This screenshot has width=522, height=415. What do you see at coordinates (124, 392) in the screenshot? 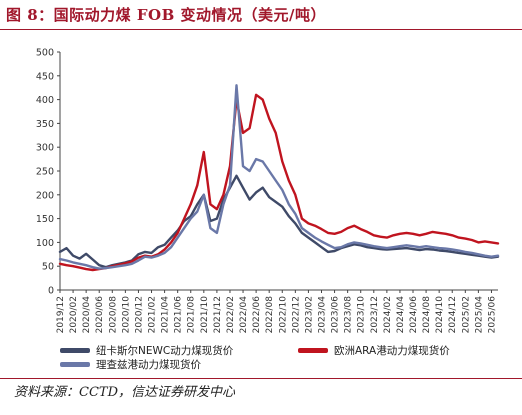
I see `source-note: 资料来源：CCTD，信达证券研发中心` at bounding box center [124, 392].